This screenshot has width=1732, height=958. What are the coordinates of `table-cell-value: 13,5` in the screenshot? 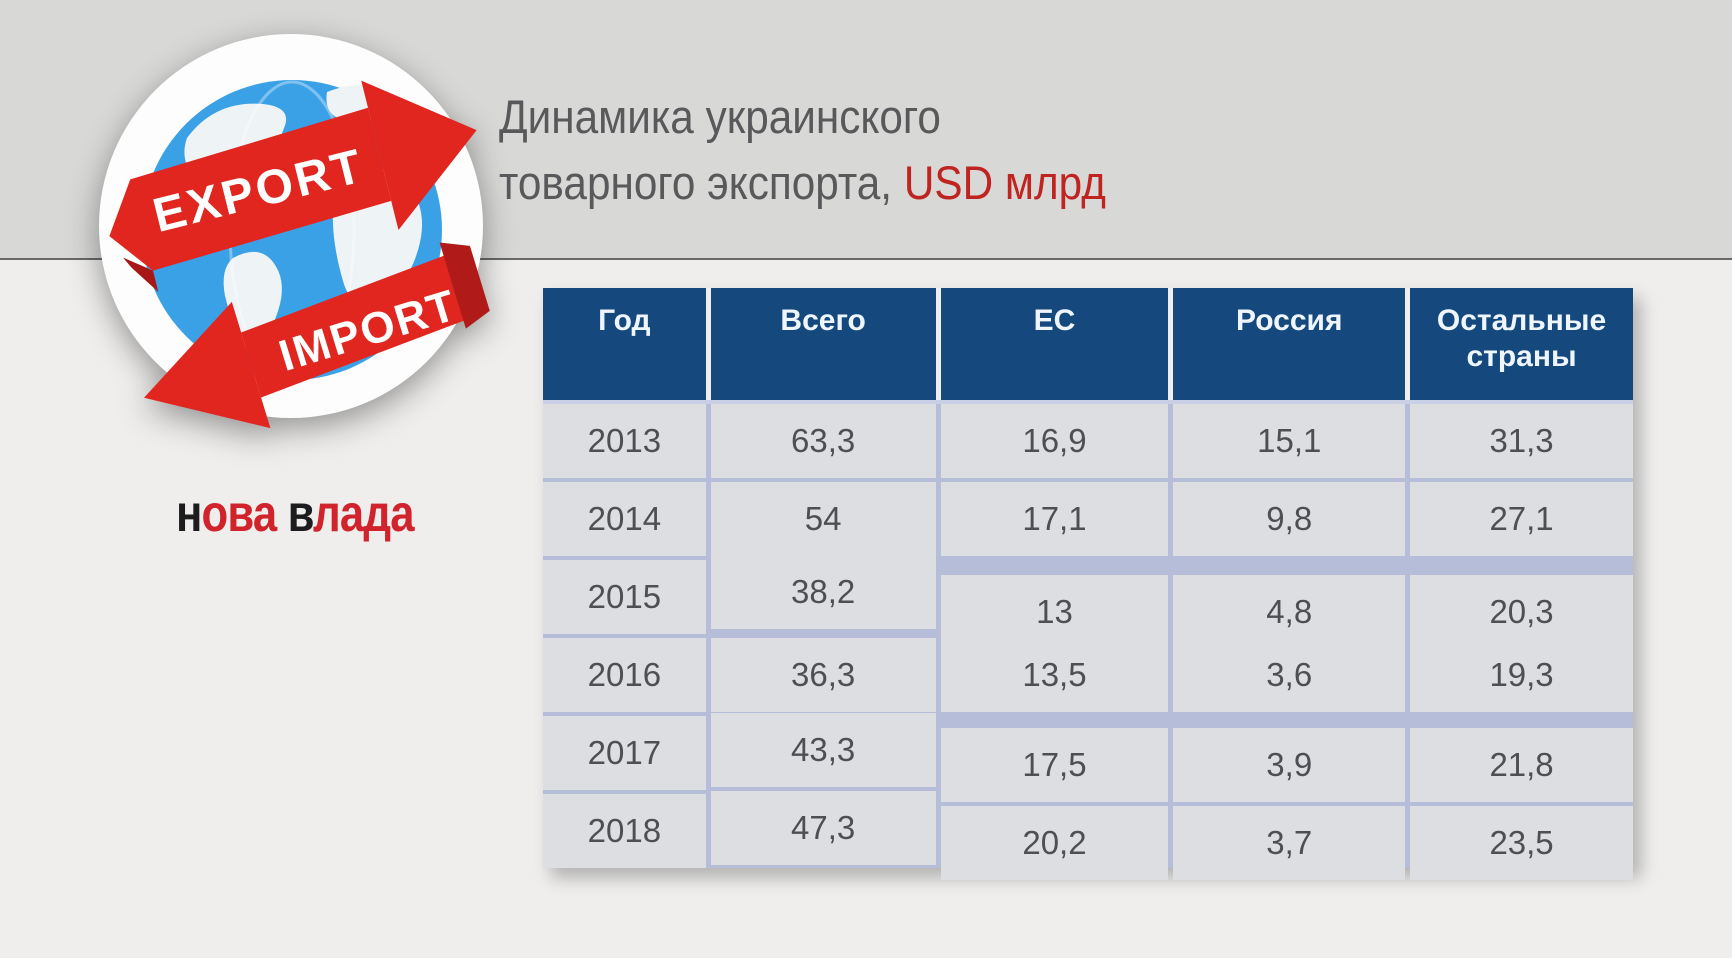 It's located at (1054, 675).